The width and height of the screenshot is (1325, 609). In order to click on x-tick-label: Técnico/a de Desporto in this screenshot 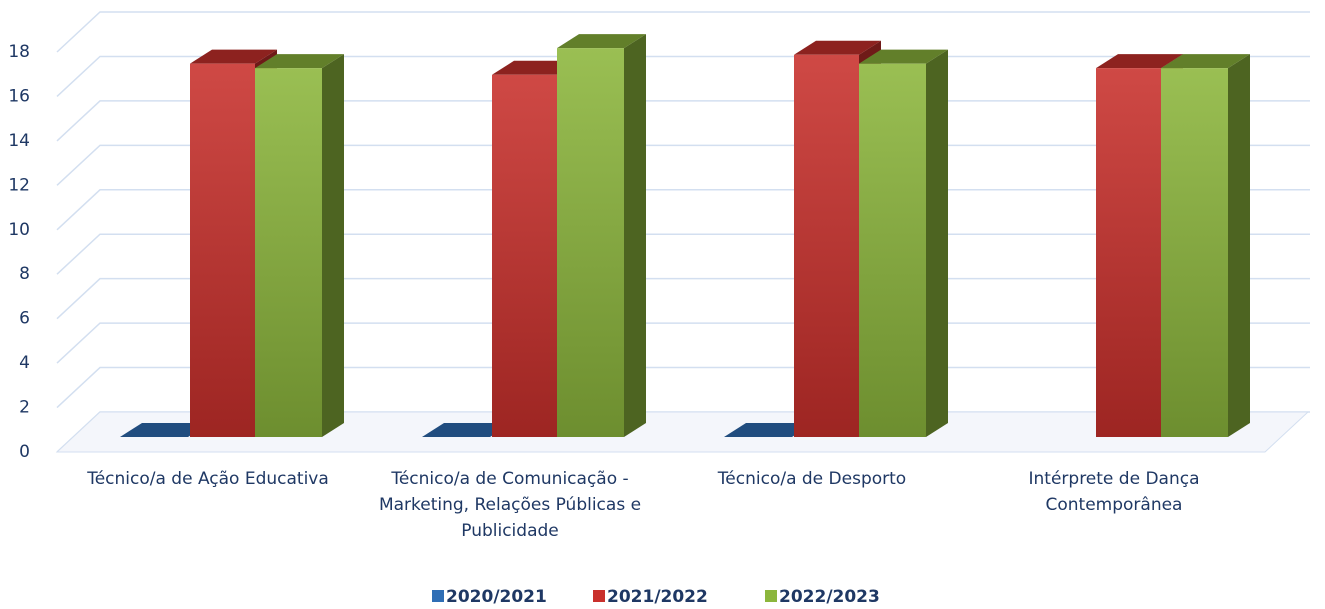, I will do `click(812, 479)`.